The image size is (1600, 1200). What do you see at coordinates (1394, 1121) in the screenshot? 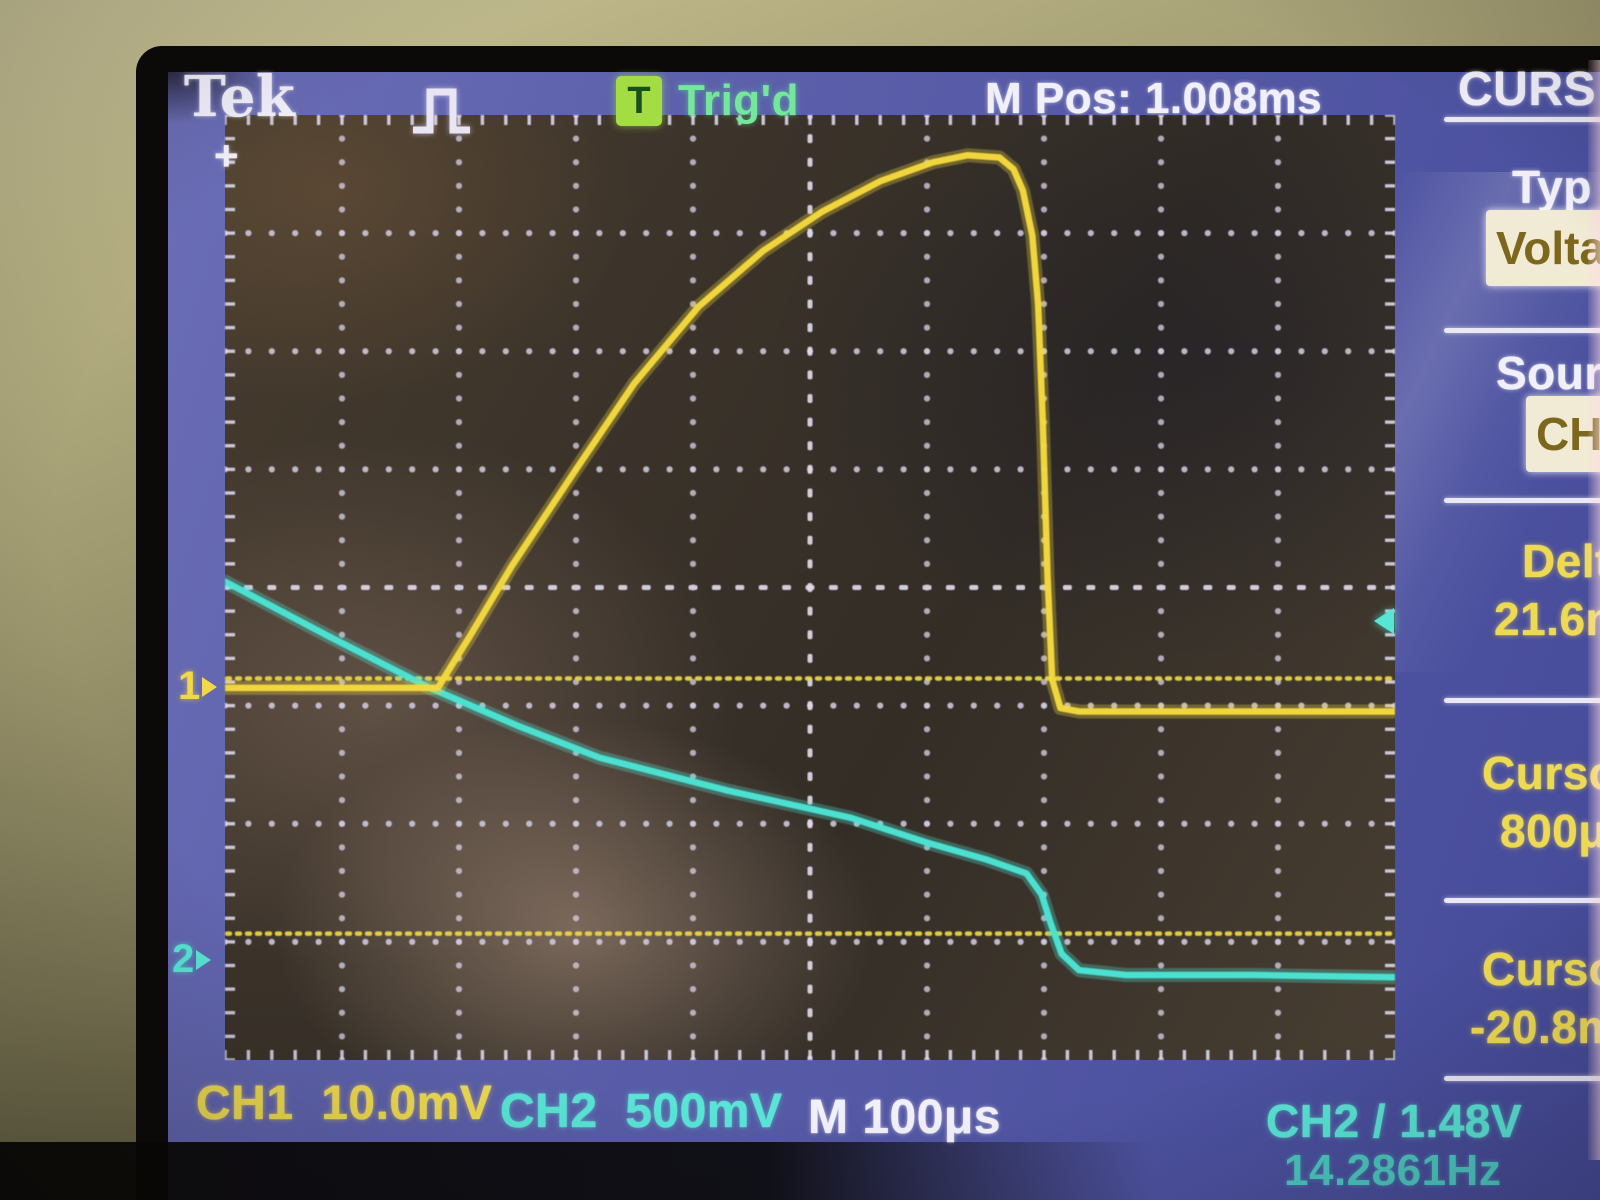
I see `trigger-source-level-readout: CH2 / 1.48V` at bounding box center [1394, 1121].